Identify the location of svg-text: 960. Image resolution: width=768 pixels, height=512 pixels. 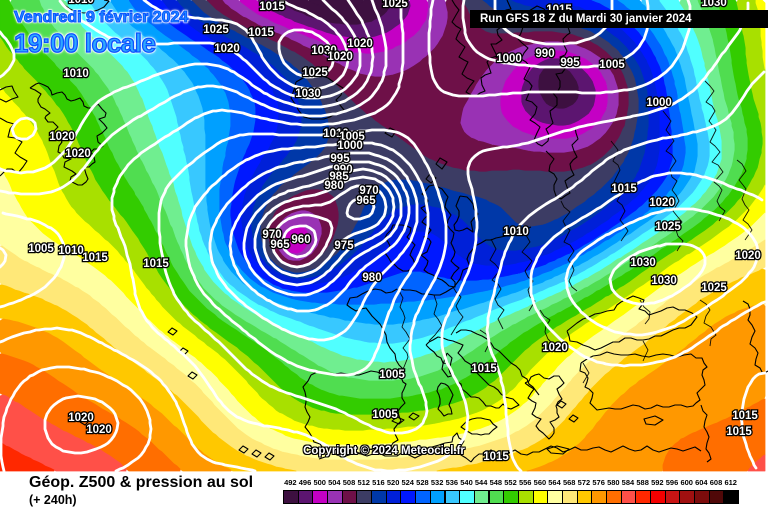
(300, 240).